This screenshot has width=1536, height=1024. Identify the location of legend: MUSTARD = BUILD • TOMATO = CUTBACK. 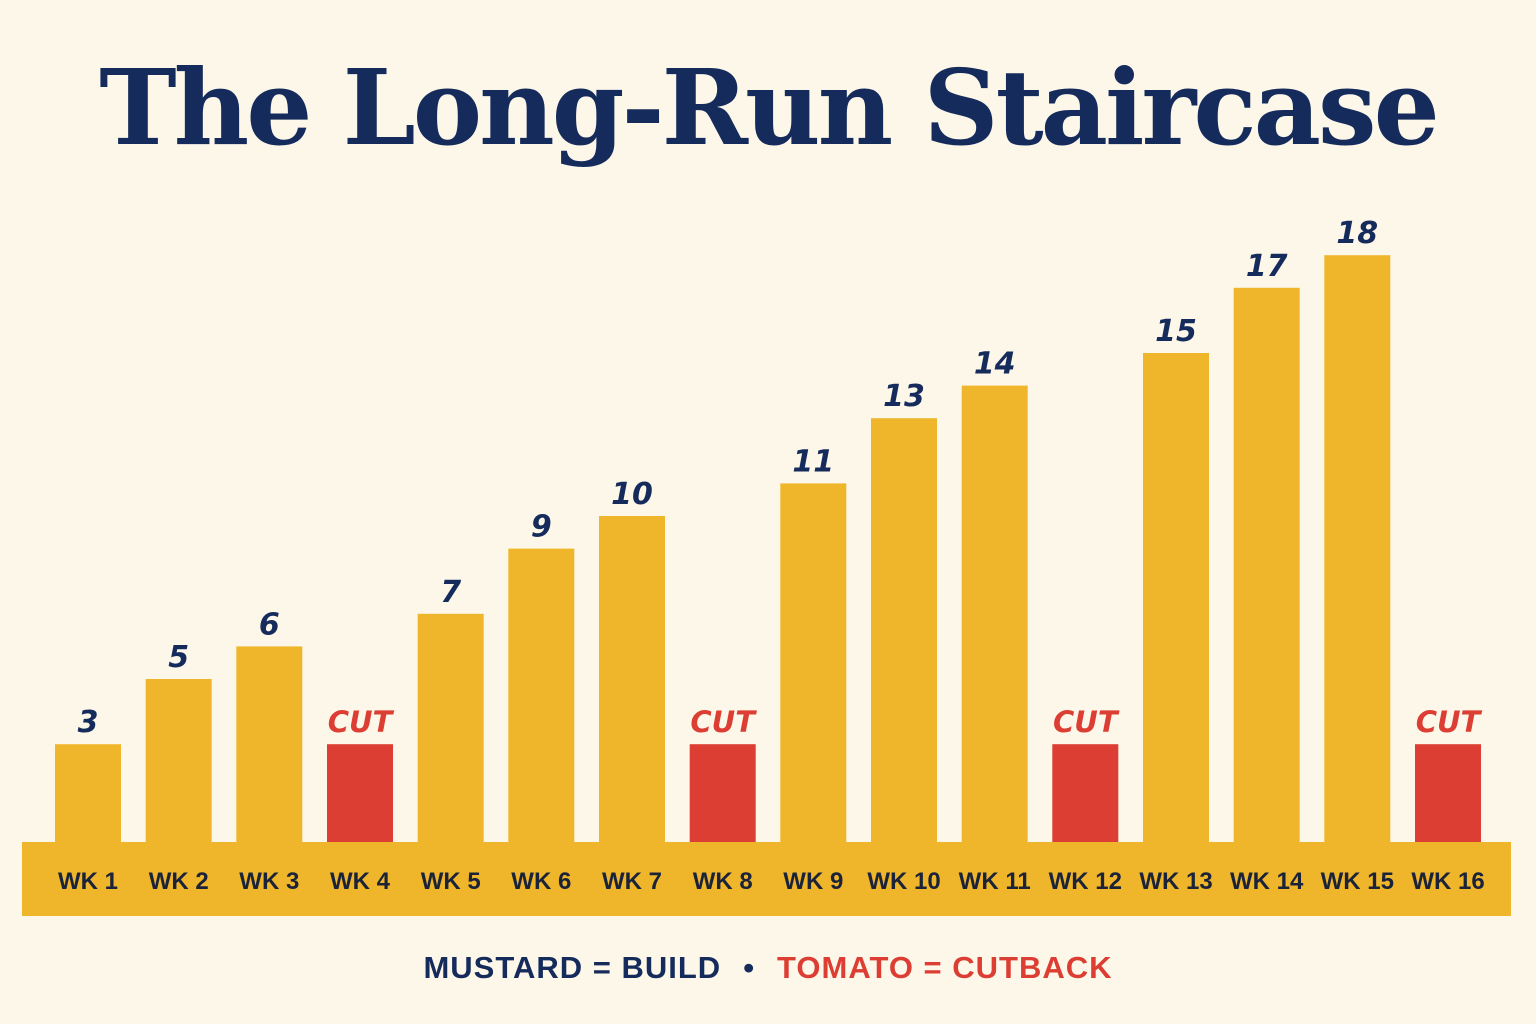
(768, 968).